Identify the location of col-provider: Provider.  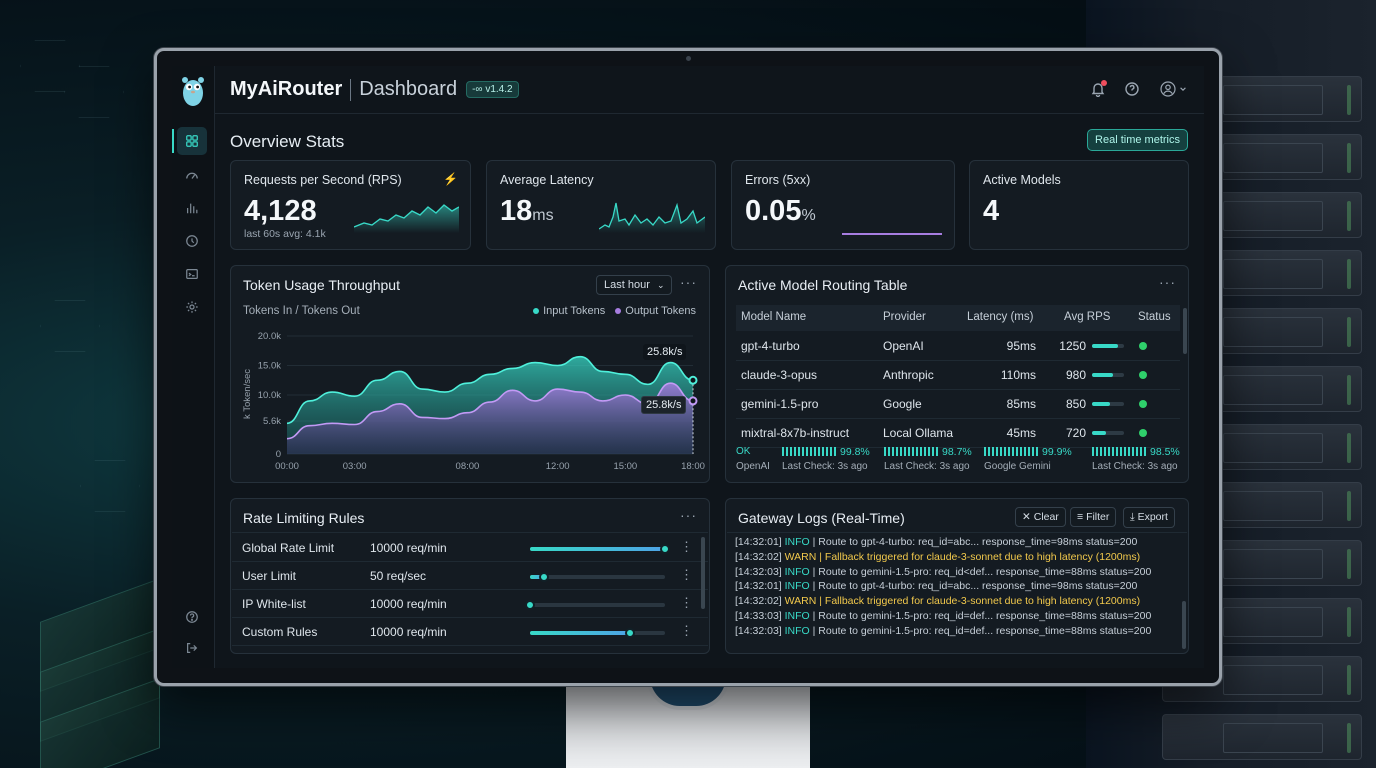
(904, 317).